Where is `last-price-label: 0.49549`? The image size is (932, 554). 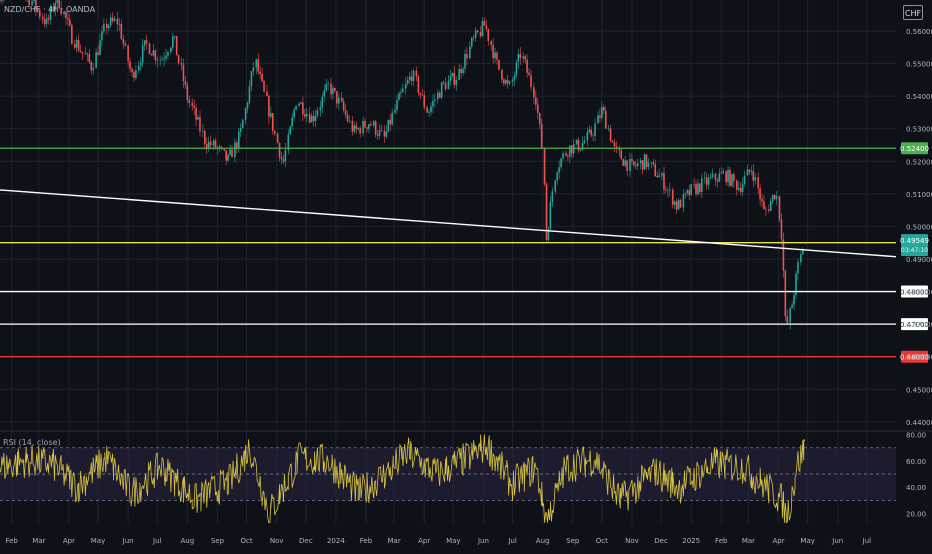
last-price-label: 0.49549 is located at coordinates (914, 241).